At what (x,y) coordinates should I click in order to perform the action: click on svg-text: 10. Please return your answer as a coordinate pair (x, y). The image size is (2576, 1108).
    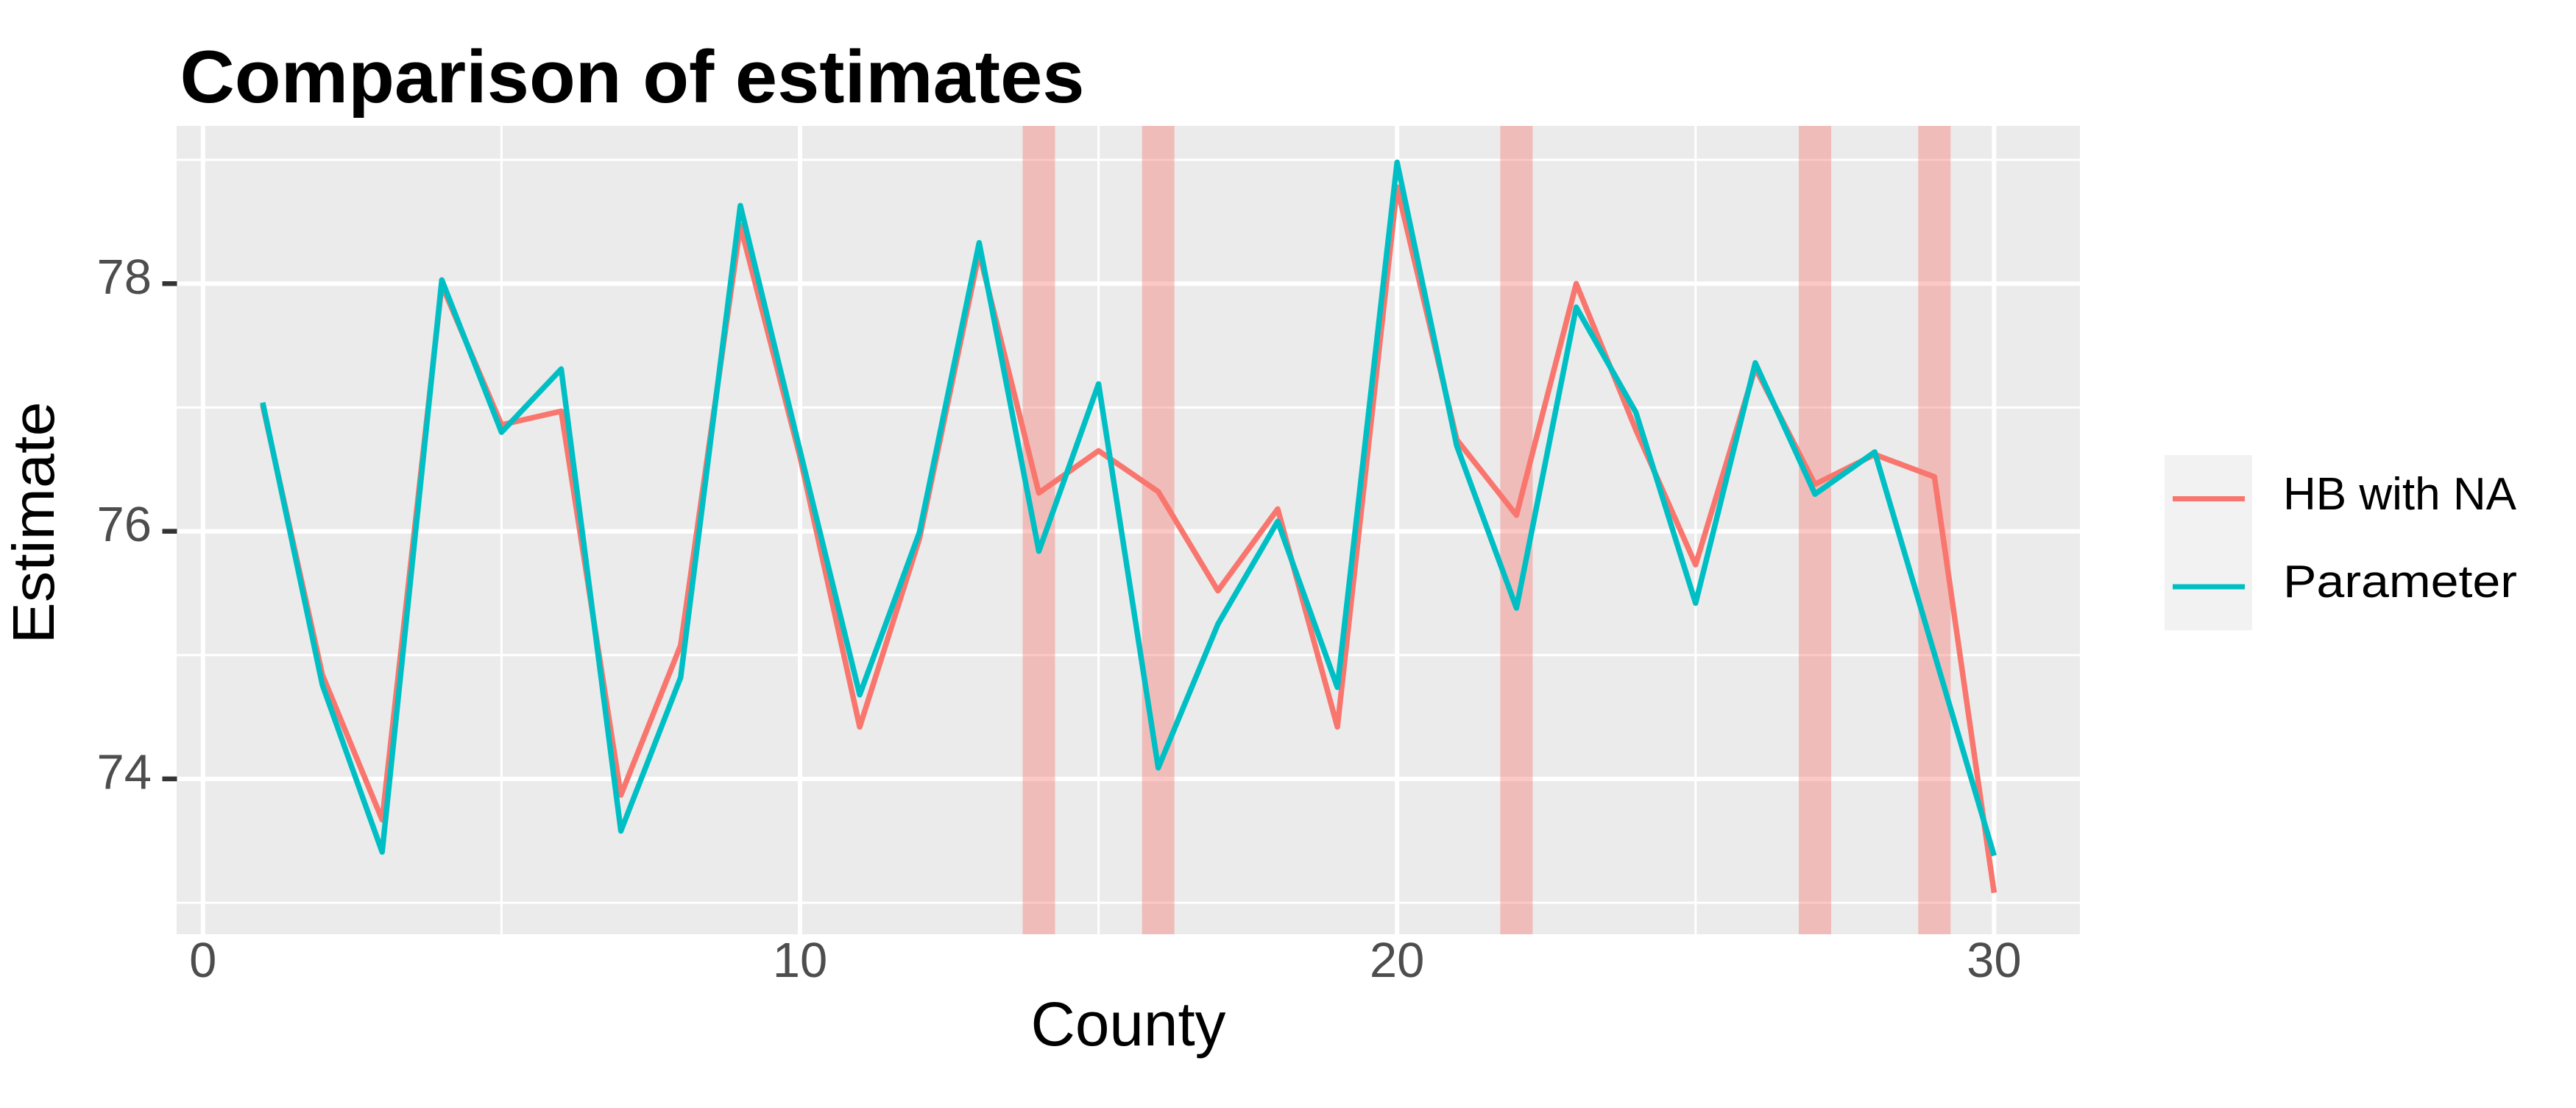
    Looking at the image, I should click on (801, 960).